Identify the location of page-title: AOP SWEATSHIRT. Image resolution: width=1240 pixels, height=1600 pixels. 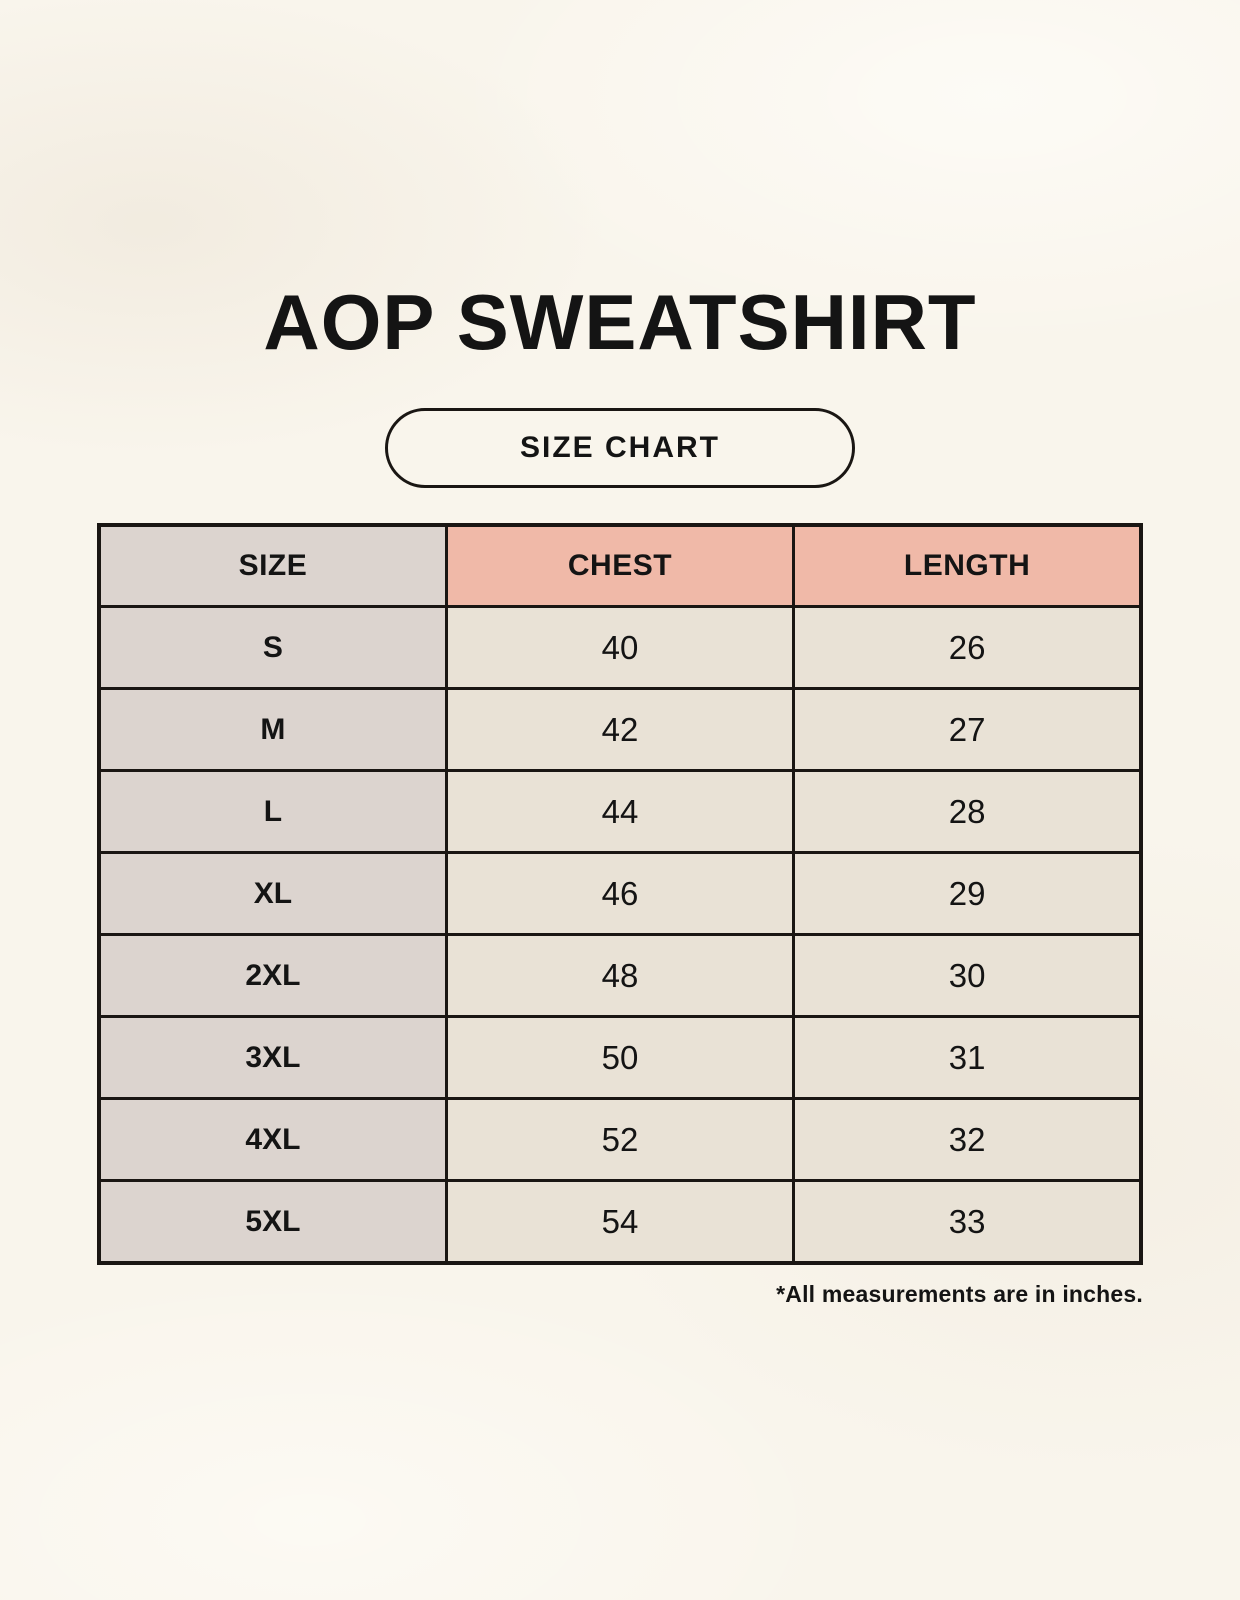
(620, 322).